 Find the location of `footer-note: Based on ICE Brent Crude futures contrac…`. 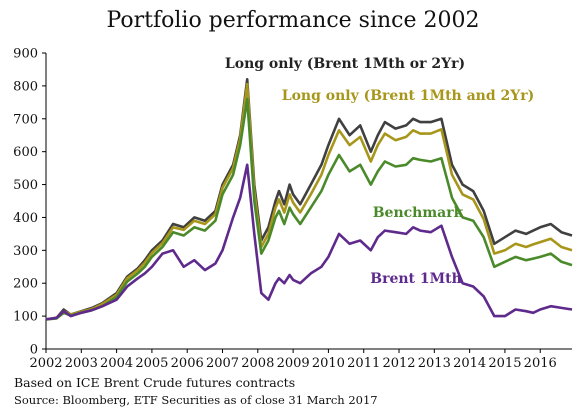

footer-note: Based on ICE Brent Crude futures contrac… is located at coordinates (155, 382).